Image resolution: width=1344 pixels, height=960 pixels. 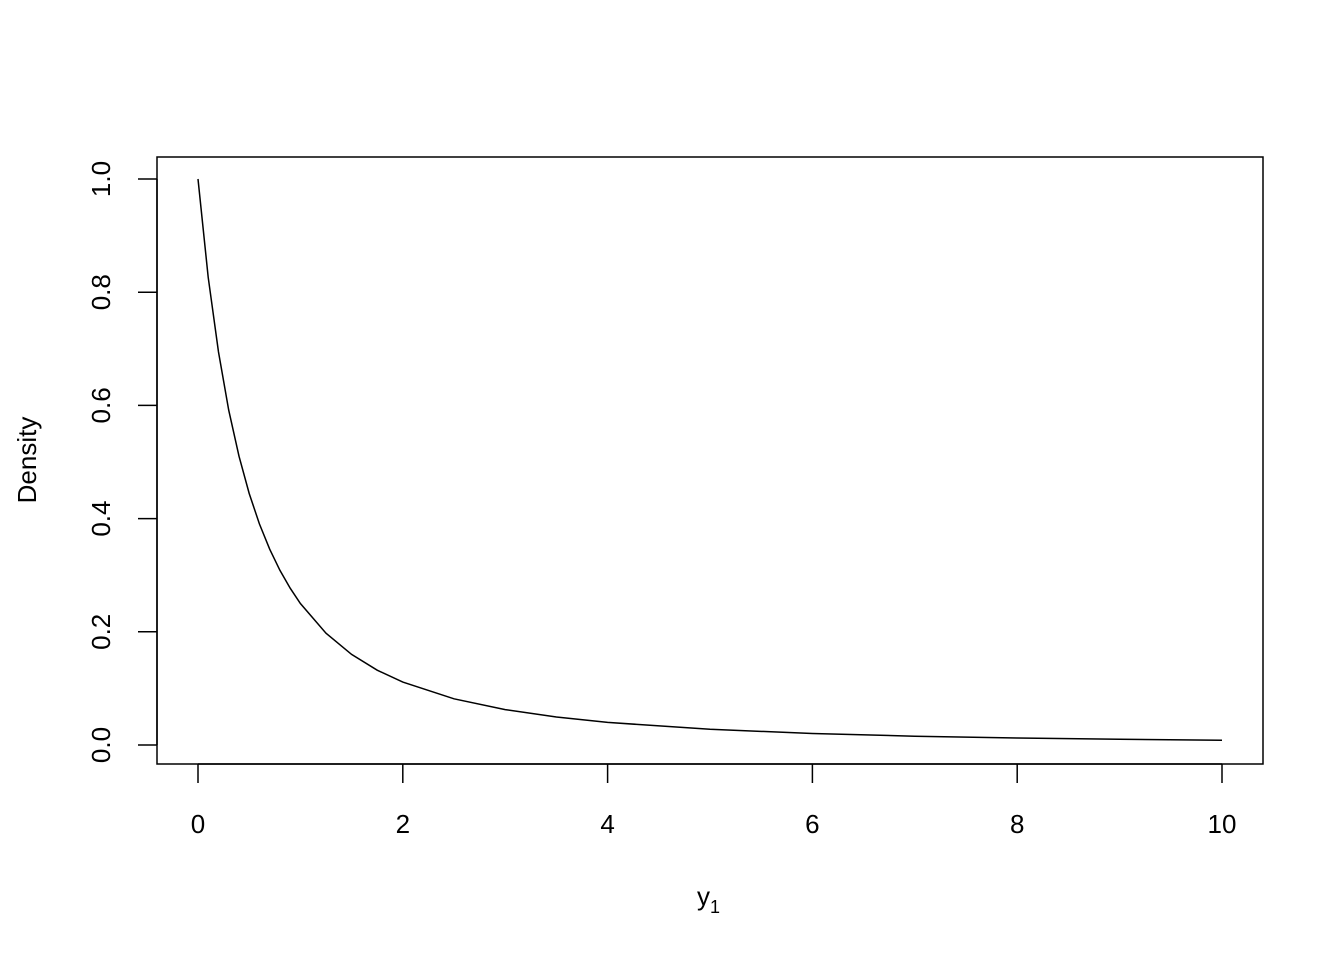 What do you see at coordinates (198, 824) in the screenshot?
I see `x-tick-label: 0` at bounding box center [198, 824].